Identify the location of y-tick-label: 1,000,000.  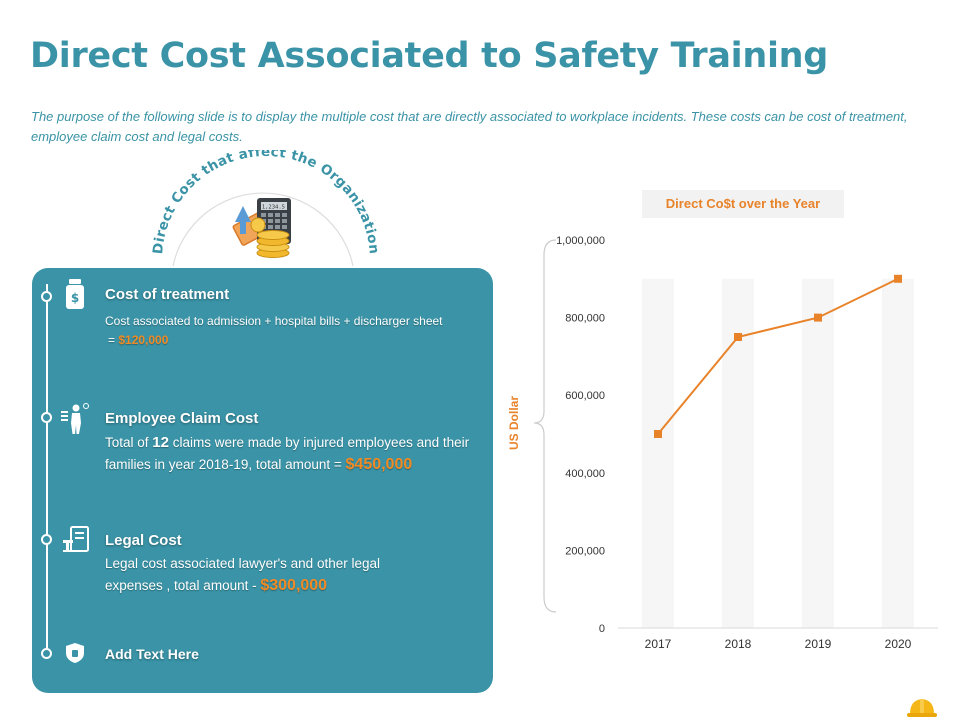
(580, 241).